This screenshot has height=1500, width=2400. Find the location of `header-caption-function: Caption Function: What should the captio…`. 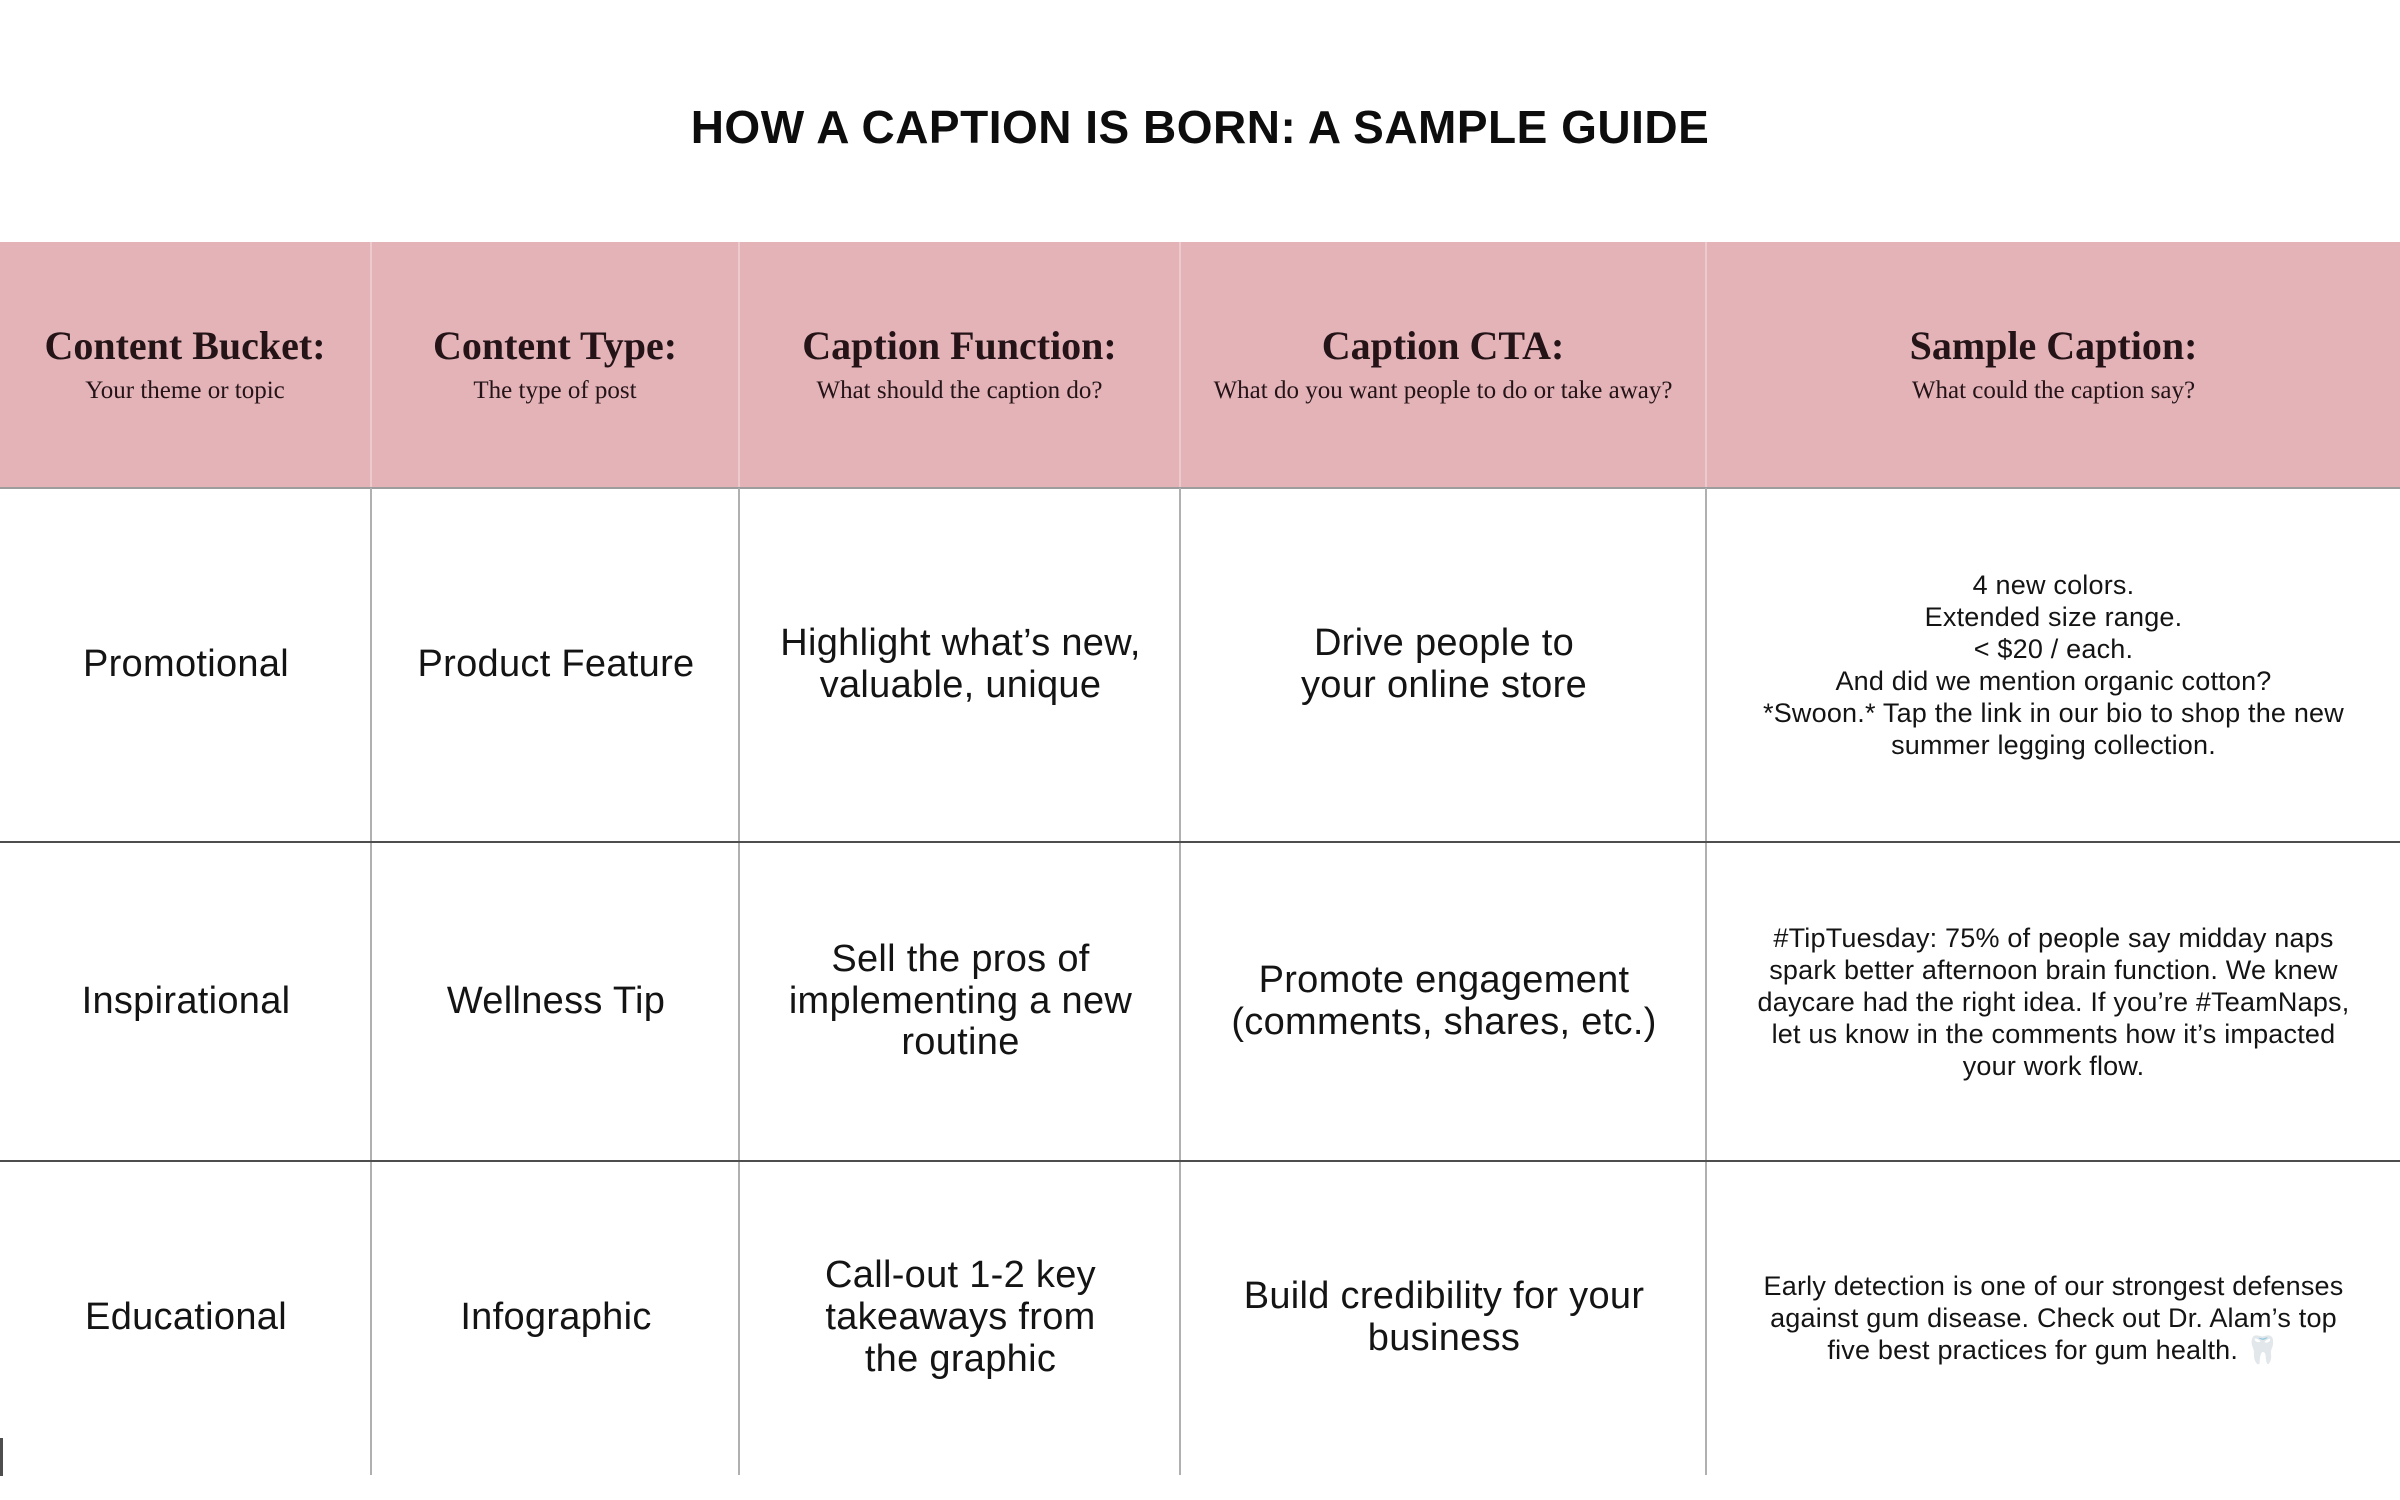

header-caption-function: Caption Function: What should the captio… is located at coordinates (960, 365).